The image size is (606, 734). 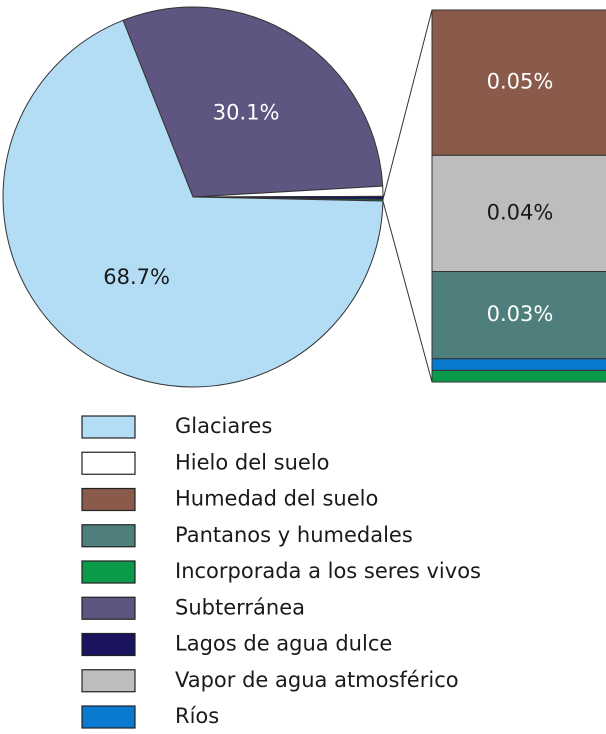 I want to click on bar-label: 0.05%, so click(x=520, y=82).